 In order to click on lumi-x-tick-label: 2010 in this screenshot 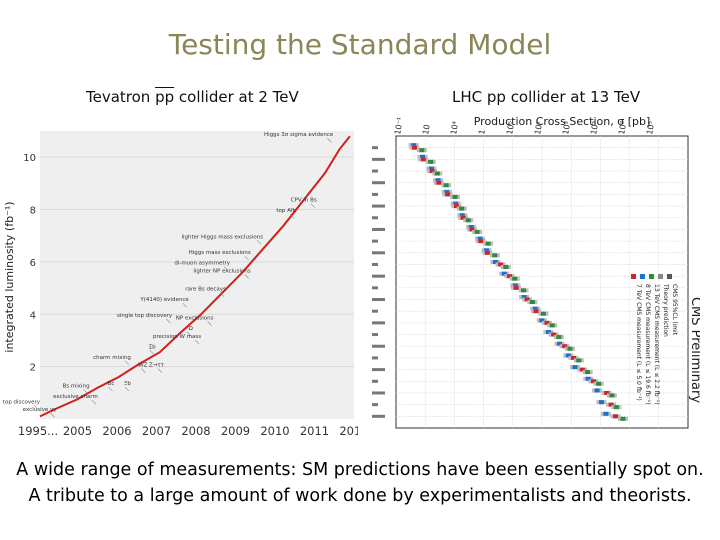, I will do `click(274, 431)`.